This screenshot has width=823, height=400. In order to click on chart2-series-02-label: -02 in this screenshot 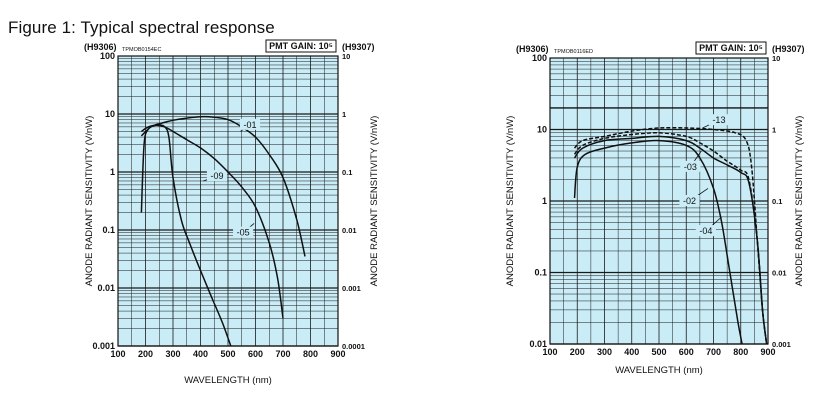, I will do `click(689, 201)`.